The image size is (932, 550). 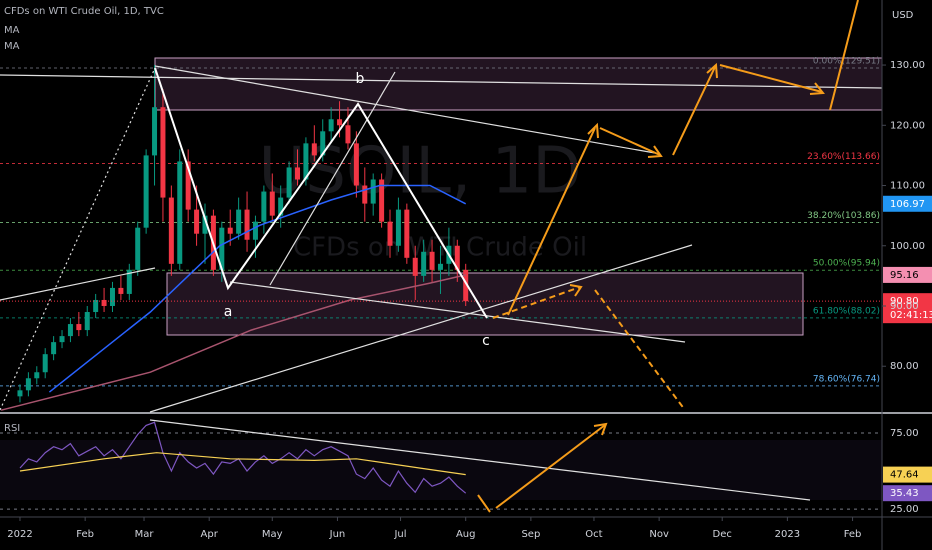 What do you see at coordinates (593, 534) in the screenshot?
I see `x-tick-label: Oct` at bounding box center [593, 534].